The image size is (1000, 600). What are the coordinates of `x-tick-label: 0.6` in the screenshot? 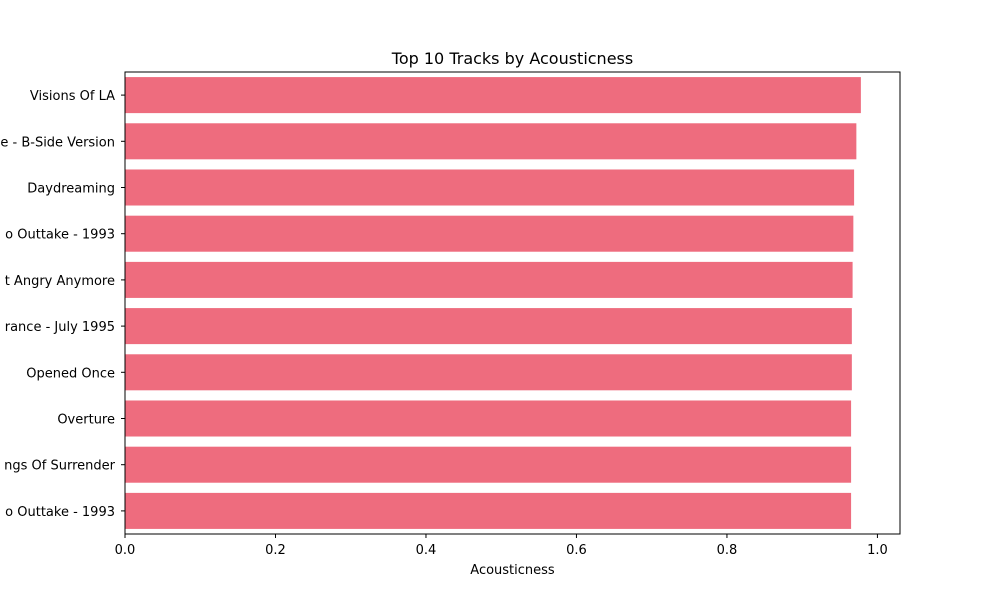 It's located at (576, 550).